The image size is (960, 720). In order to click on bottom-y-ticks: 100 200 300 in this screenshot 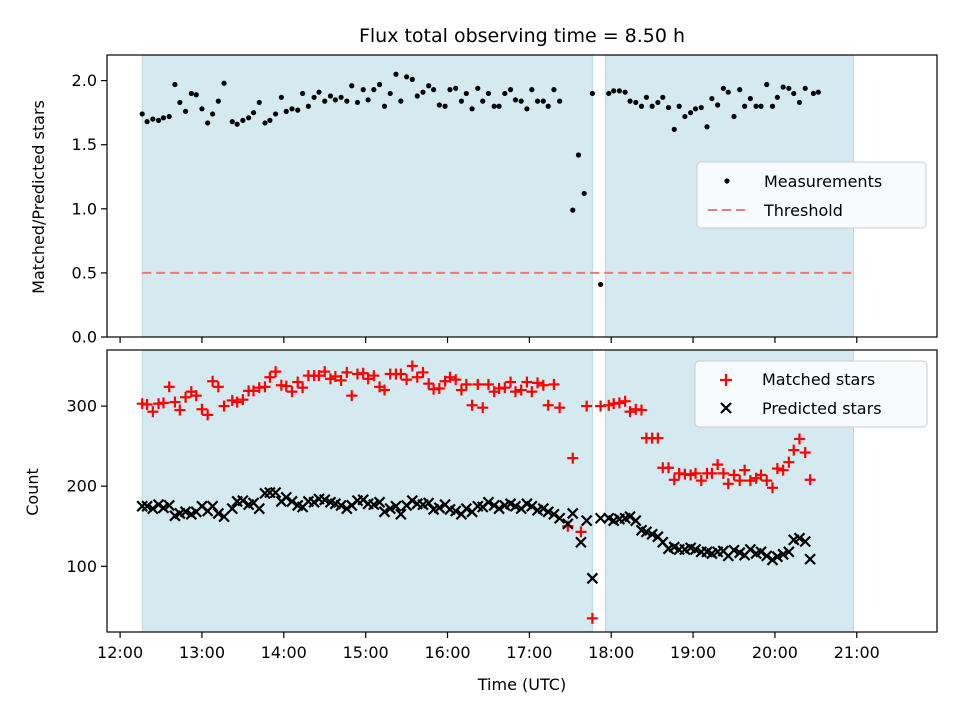, I will do `click(86, 486)`.